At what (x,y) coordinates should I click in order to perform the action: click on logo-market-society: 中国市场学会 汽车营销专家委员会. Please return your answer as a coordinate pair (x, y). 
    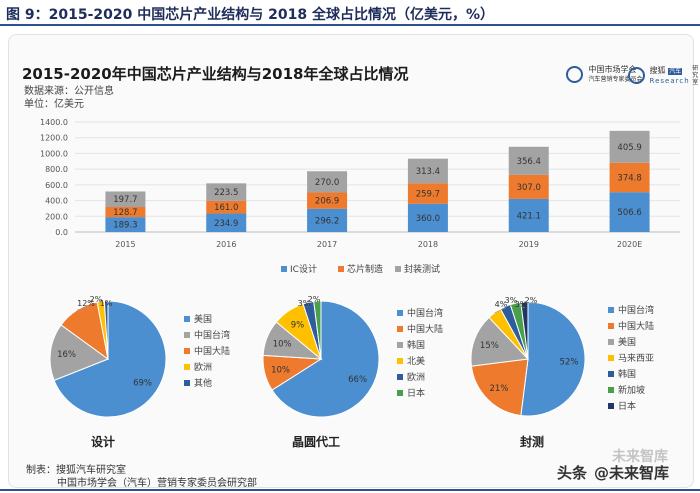
    Looking at the image, I should click on (604, 74).